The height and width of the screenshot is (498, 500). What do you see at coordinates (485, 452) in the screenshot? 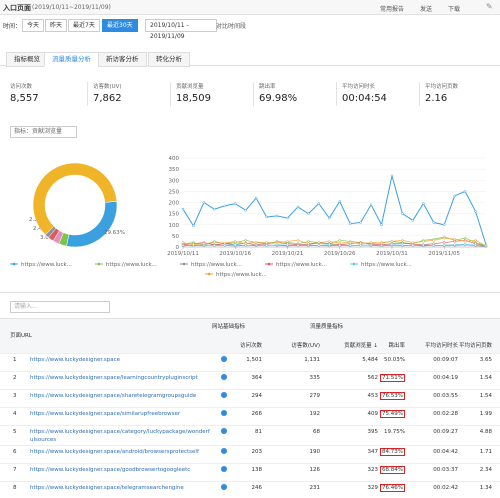
I see `cell-value: 1.71` at bounding box center [485, 452].